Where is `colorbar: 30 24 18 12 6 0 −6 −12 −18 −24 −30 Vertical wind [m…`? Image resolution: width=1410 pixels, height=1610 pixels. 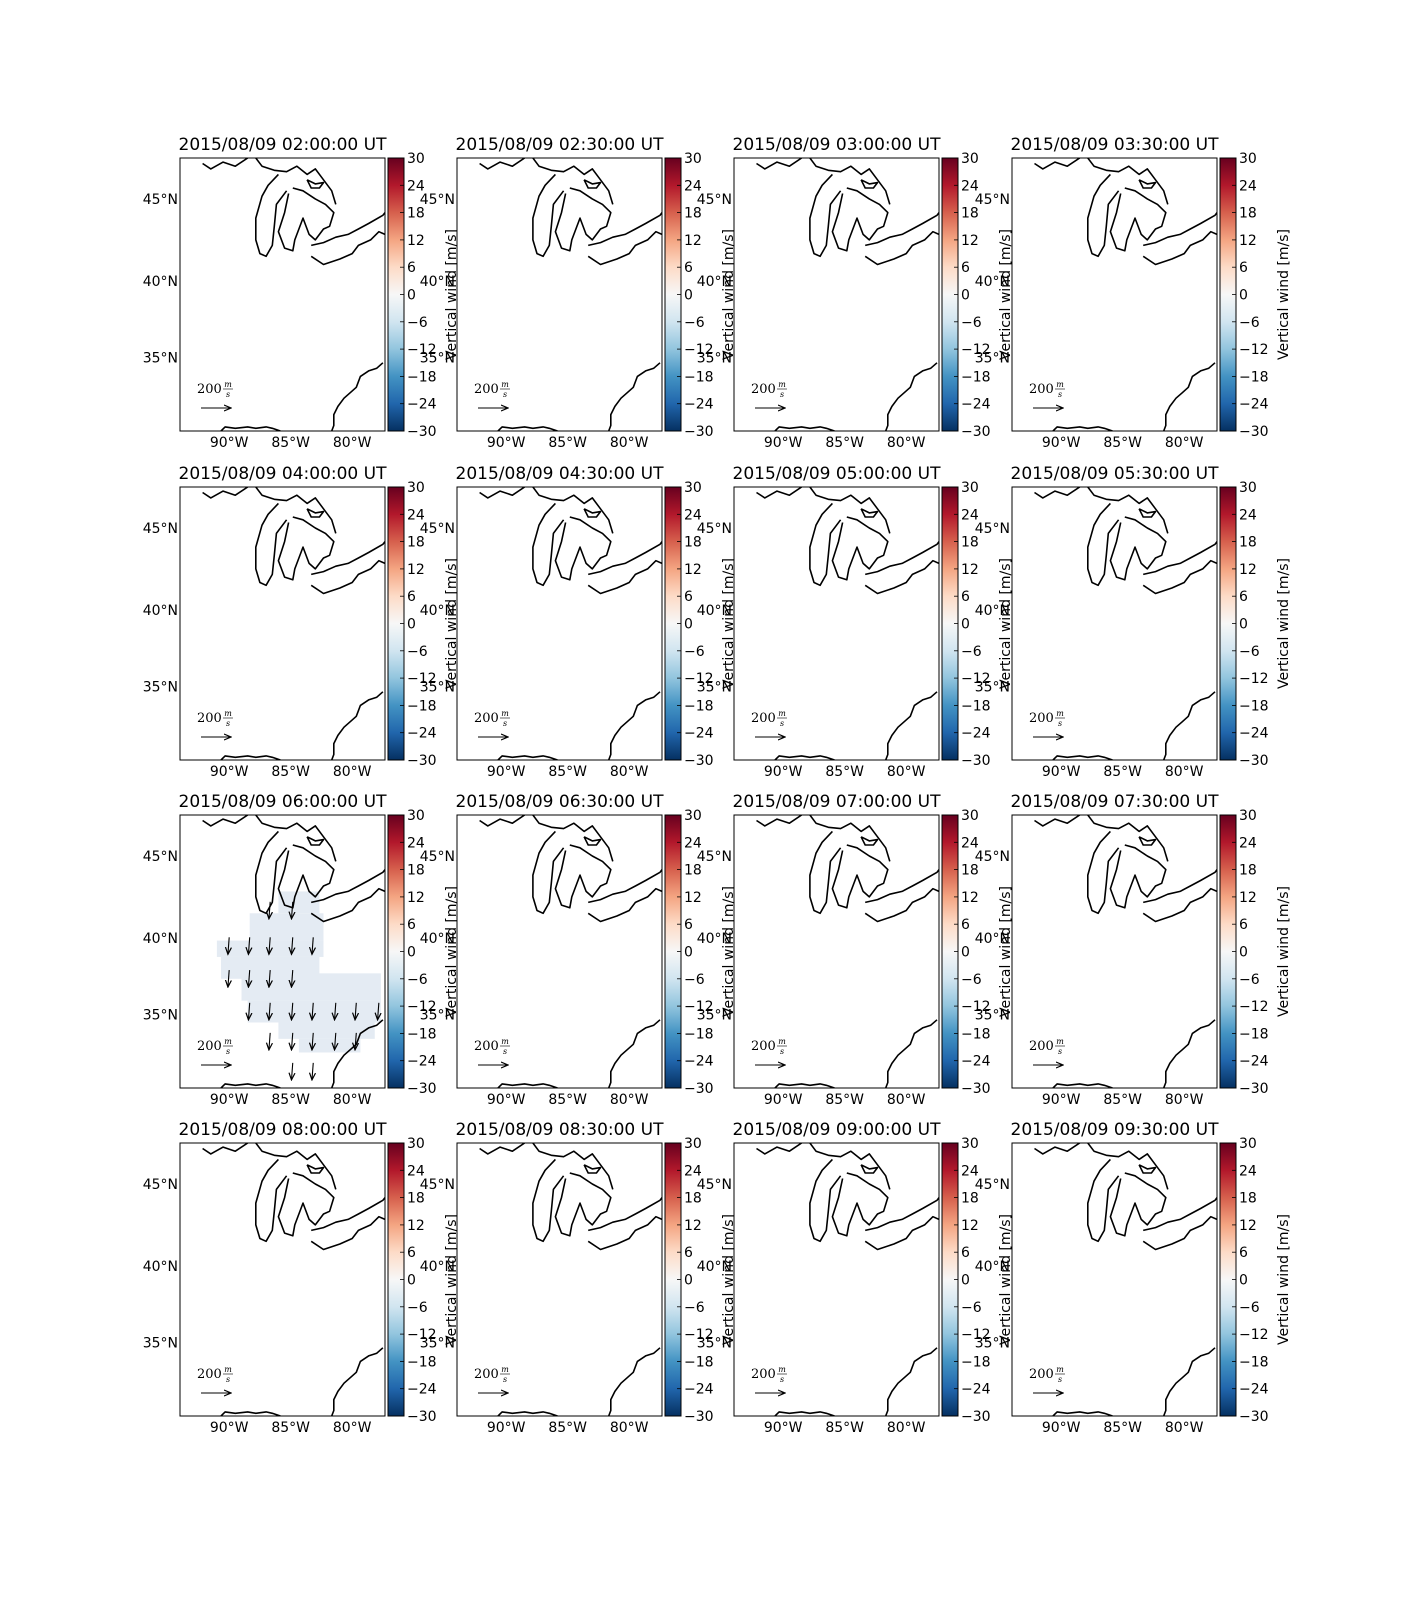
colorbar: 30 24 18 12 6 0 −6 −12 −18 −24 −30 Vertical wind [m… is located at coordinates (700, 624).